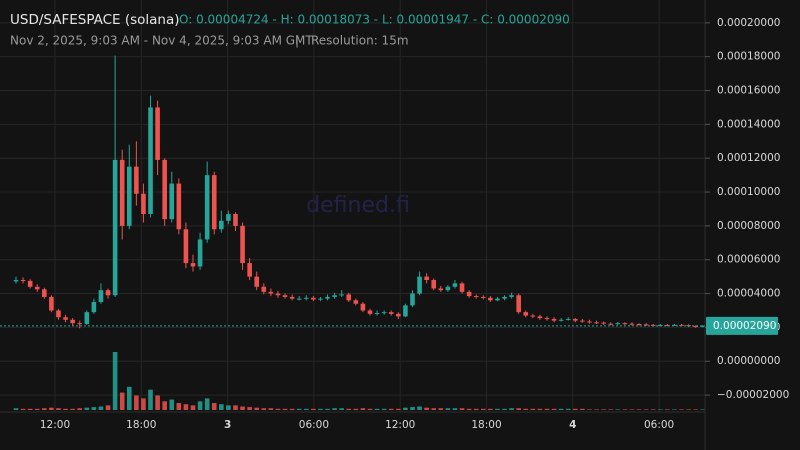  I want to click on x-tick-label: 4, so click(572, 425).